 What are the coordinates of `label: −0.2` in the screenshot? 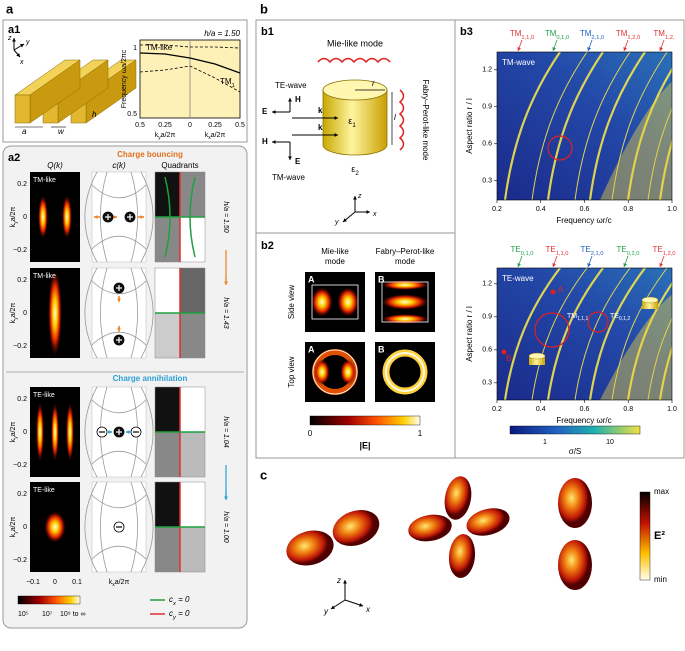 It's located at (20, 465).